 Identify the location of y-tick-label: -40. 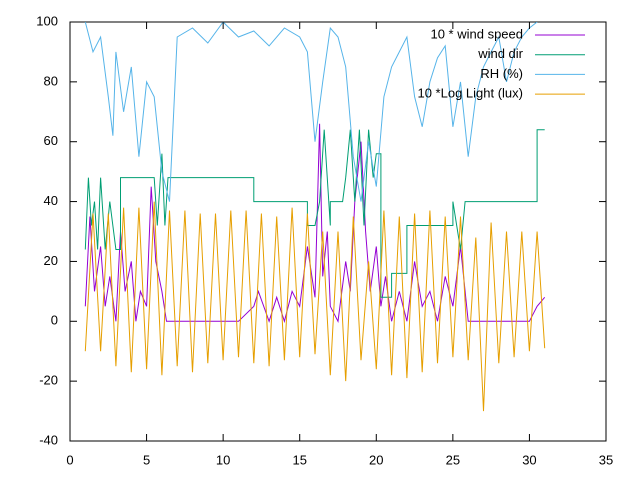
(48, 439).